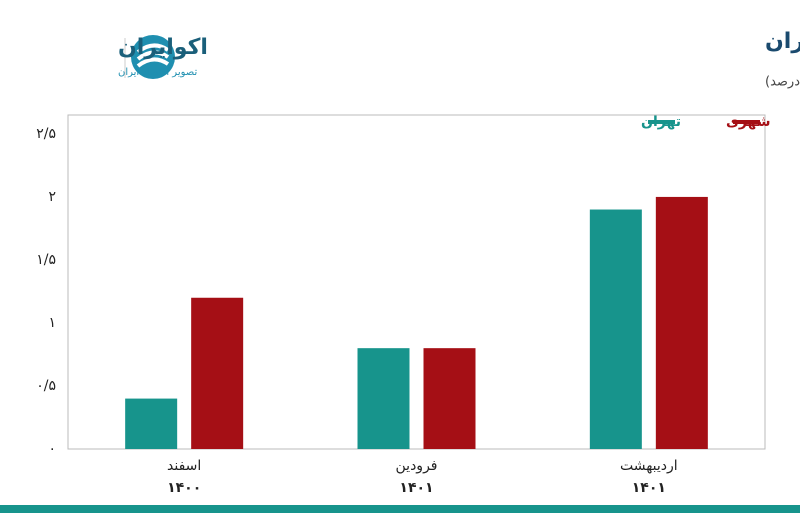 The width and height of the screenshot is (800, 513). What do you see at coordinates (184, 466) in the screenshot?
I see `x-tick-label: اسفند` at bounding box center [184, 466].